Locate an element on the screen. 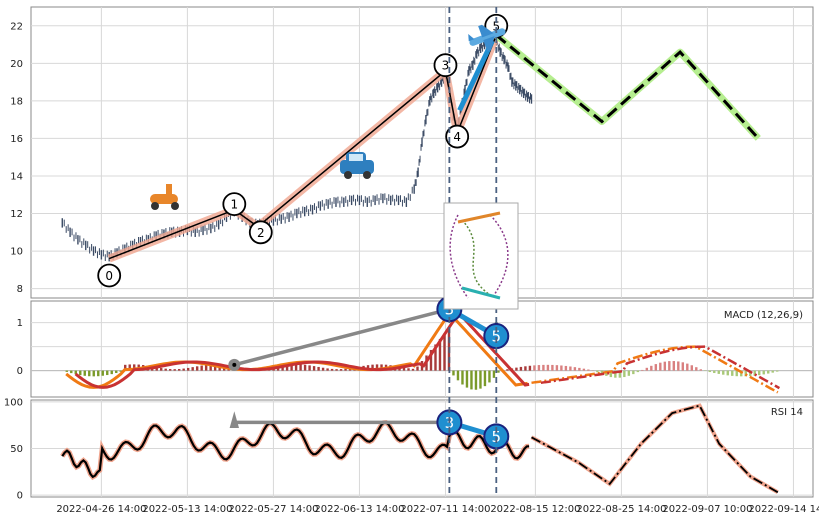 The height and width of the screenshot is (520, 819). macd-divergence-line is located at coordinates (341, 337).